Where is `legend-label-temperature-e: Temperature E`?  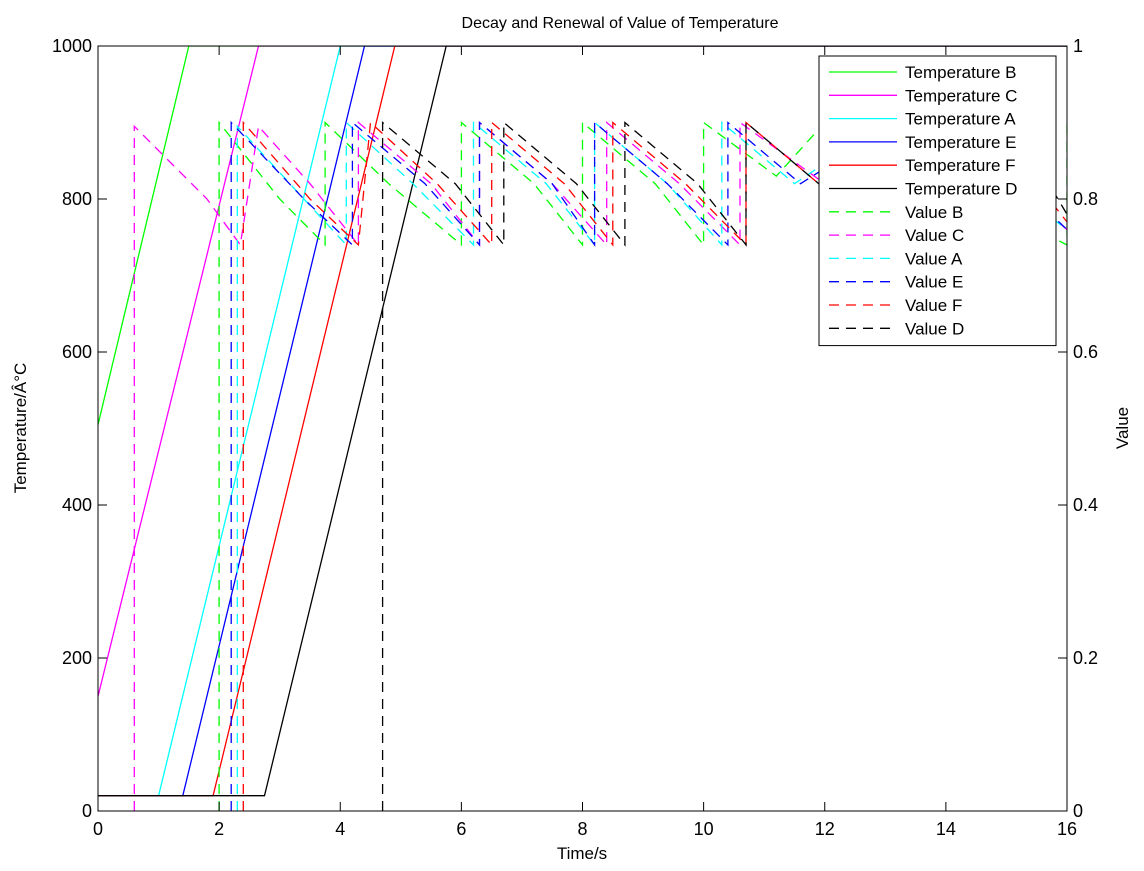
legend-label-temperature-e: Temperature E is located at coordinates (961, 142).